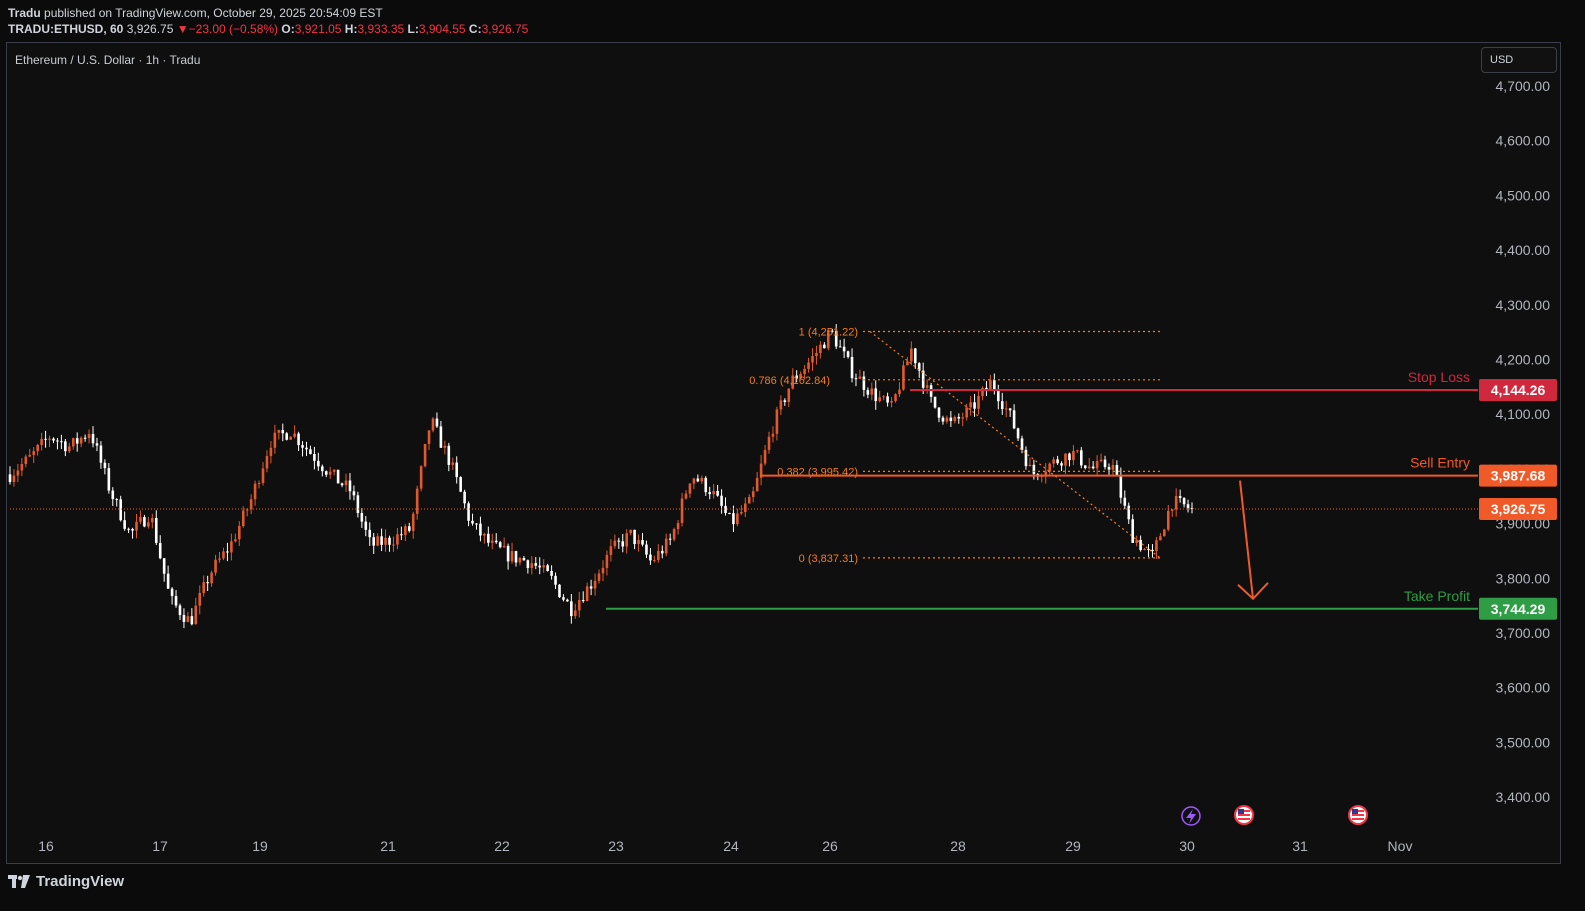 This screenshot has height=911, width=1585. Describe the element at coordinates (150, 29) in the screenshot. I see `last-price: 3,926.75` at that location.